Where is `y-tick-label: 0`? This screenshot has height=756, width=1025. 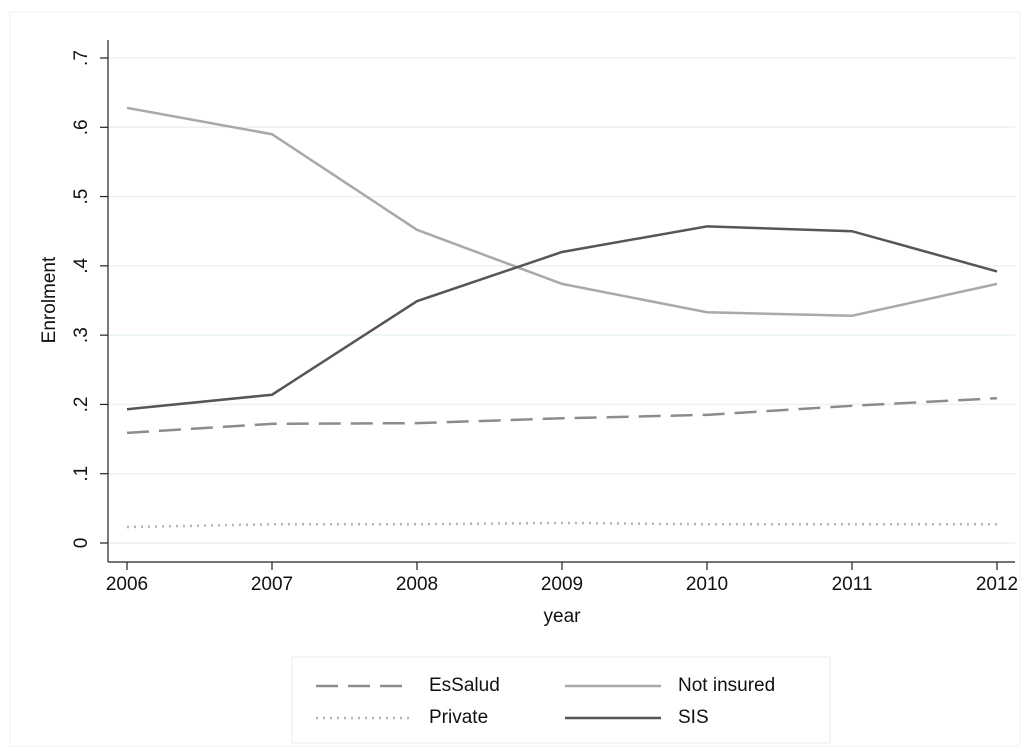
y-tick-label: 0 is located at coordinates (81, 543).